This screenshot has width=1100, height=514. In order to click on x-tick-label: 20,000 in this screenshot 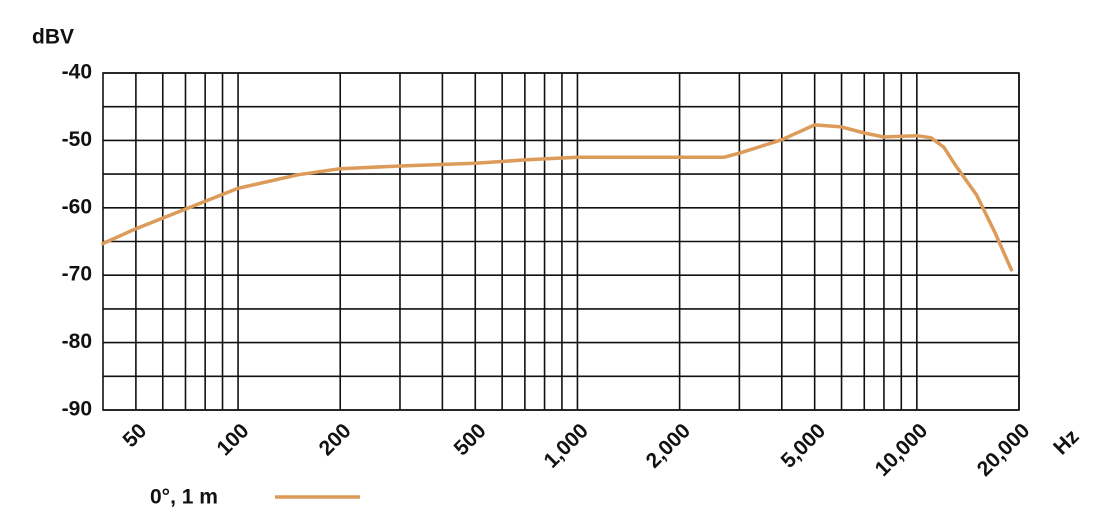, I will do `click(1004, 450)`.